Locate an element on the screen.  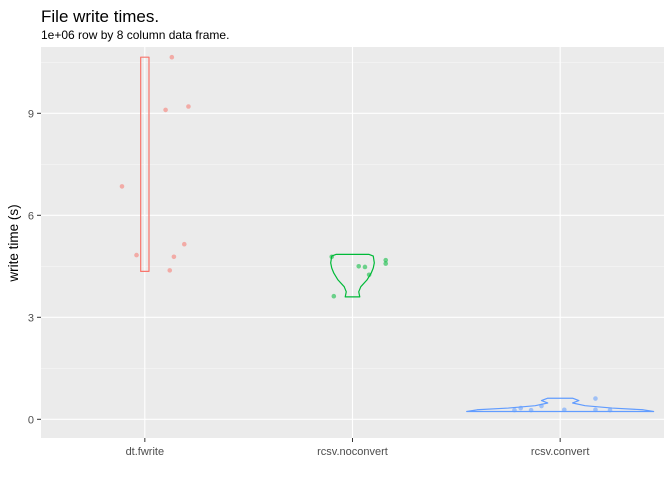
x-tick-label: dt.fwrite is located at coordinates (145, 452).